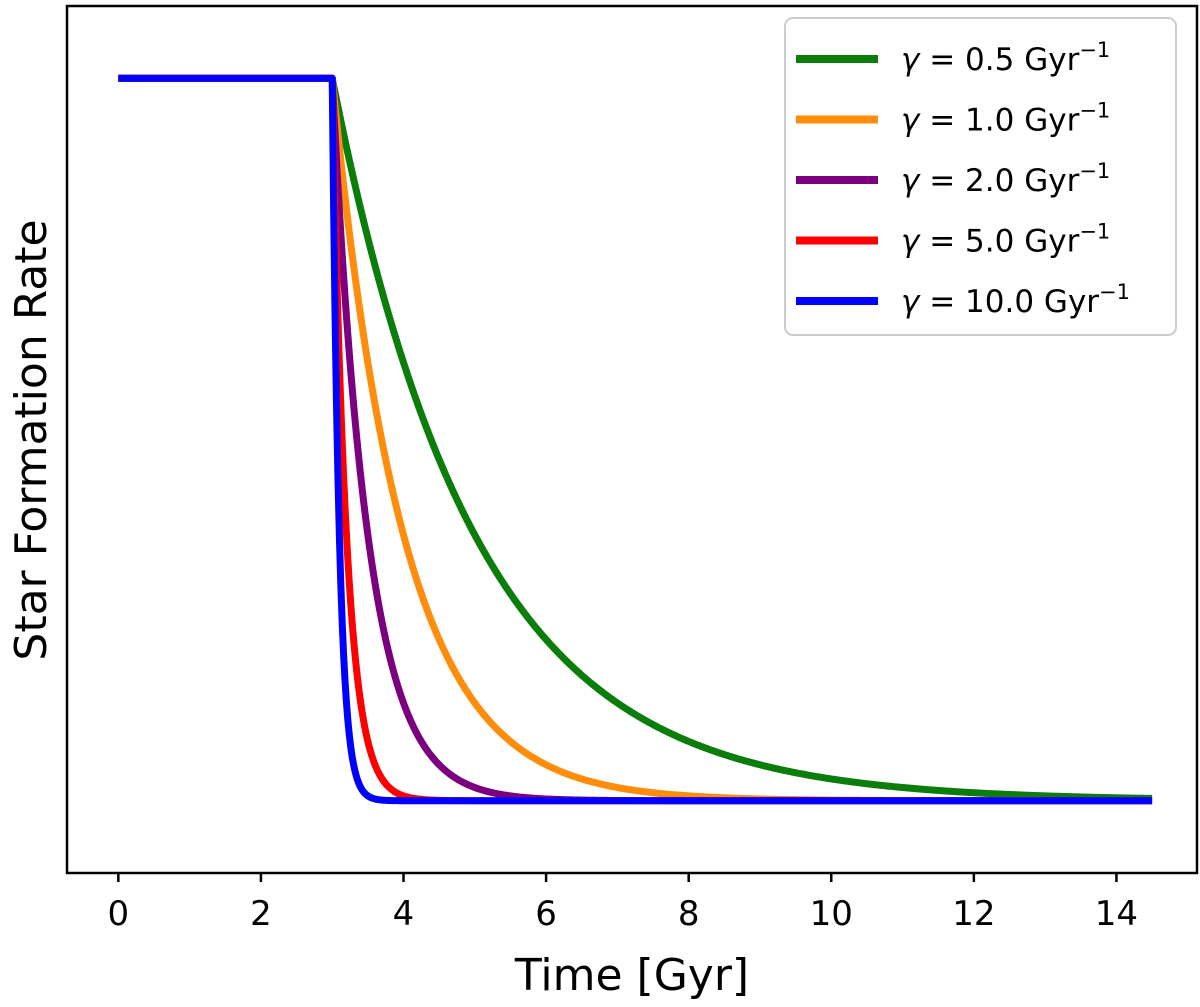 The height and width of the screenshot is (1007, 1200). Describe the element at coordinates (1005, 119) in the screenshot. I see `legend-label-1: γ = 1.0 Gyr−1` at that location.